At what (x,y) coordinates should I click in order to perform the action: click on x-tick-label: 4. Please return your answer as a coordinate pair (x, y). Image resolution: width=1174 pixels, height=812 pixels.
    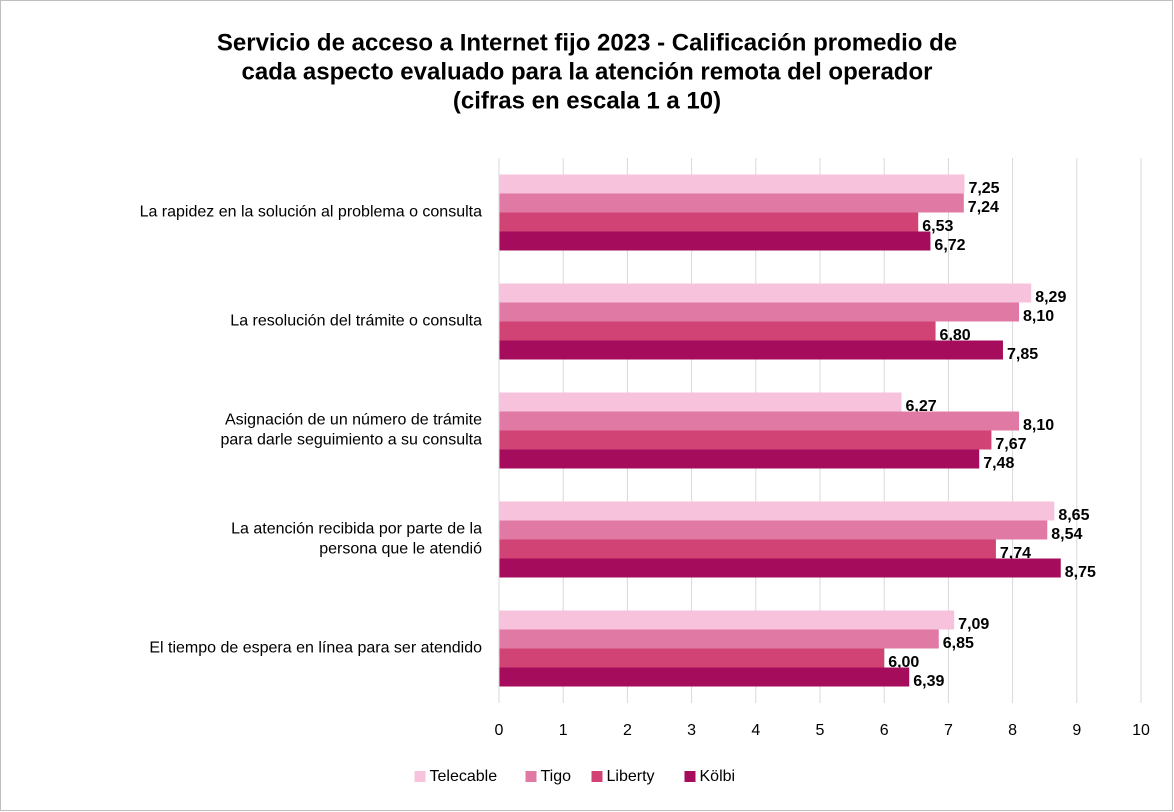
    Looking at the image, I should click on (755, 730).